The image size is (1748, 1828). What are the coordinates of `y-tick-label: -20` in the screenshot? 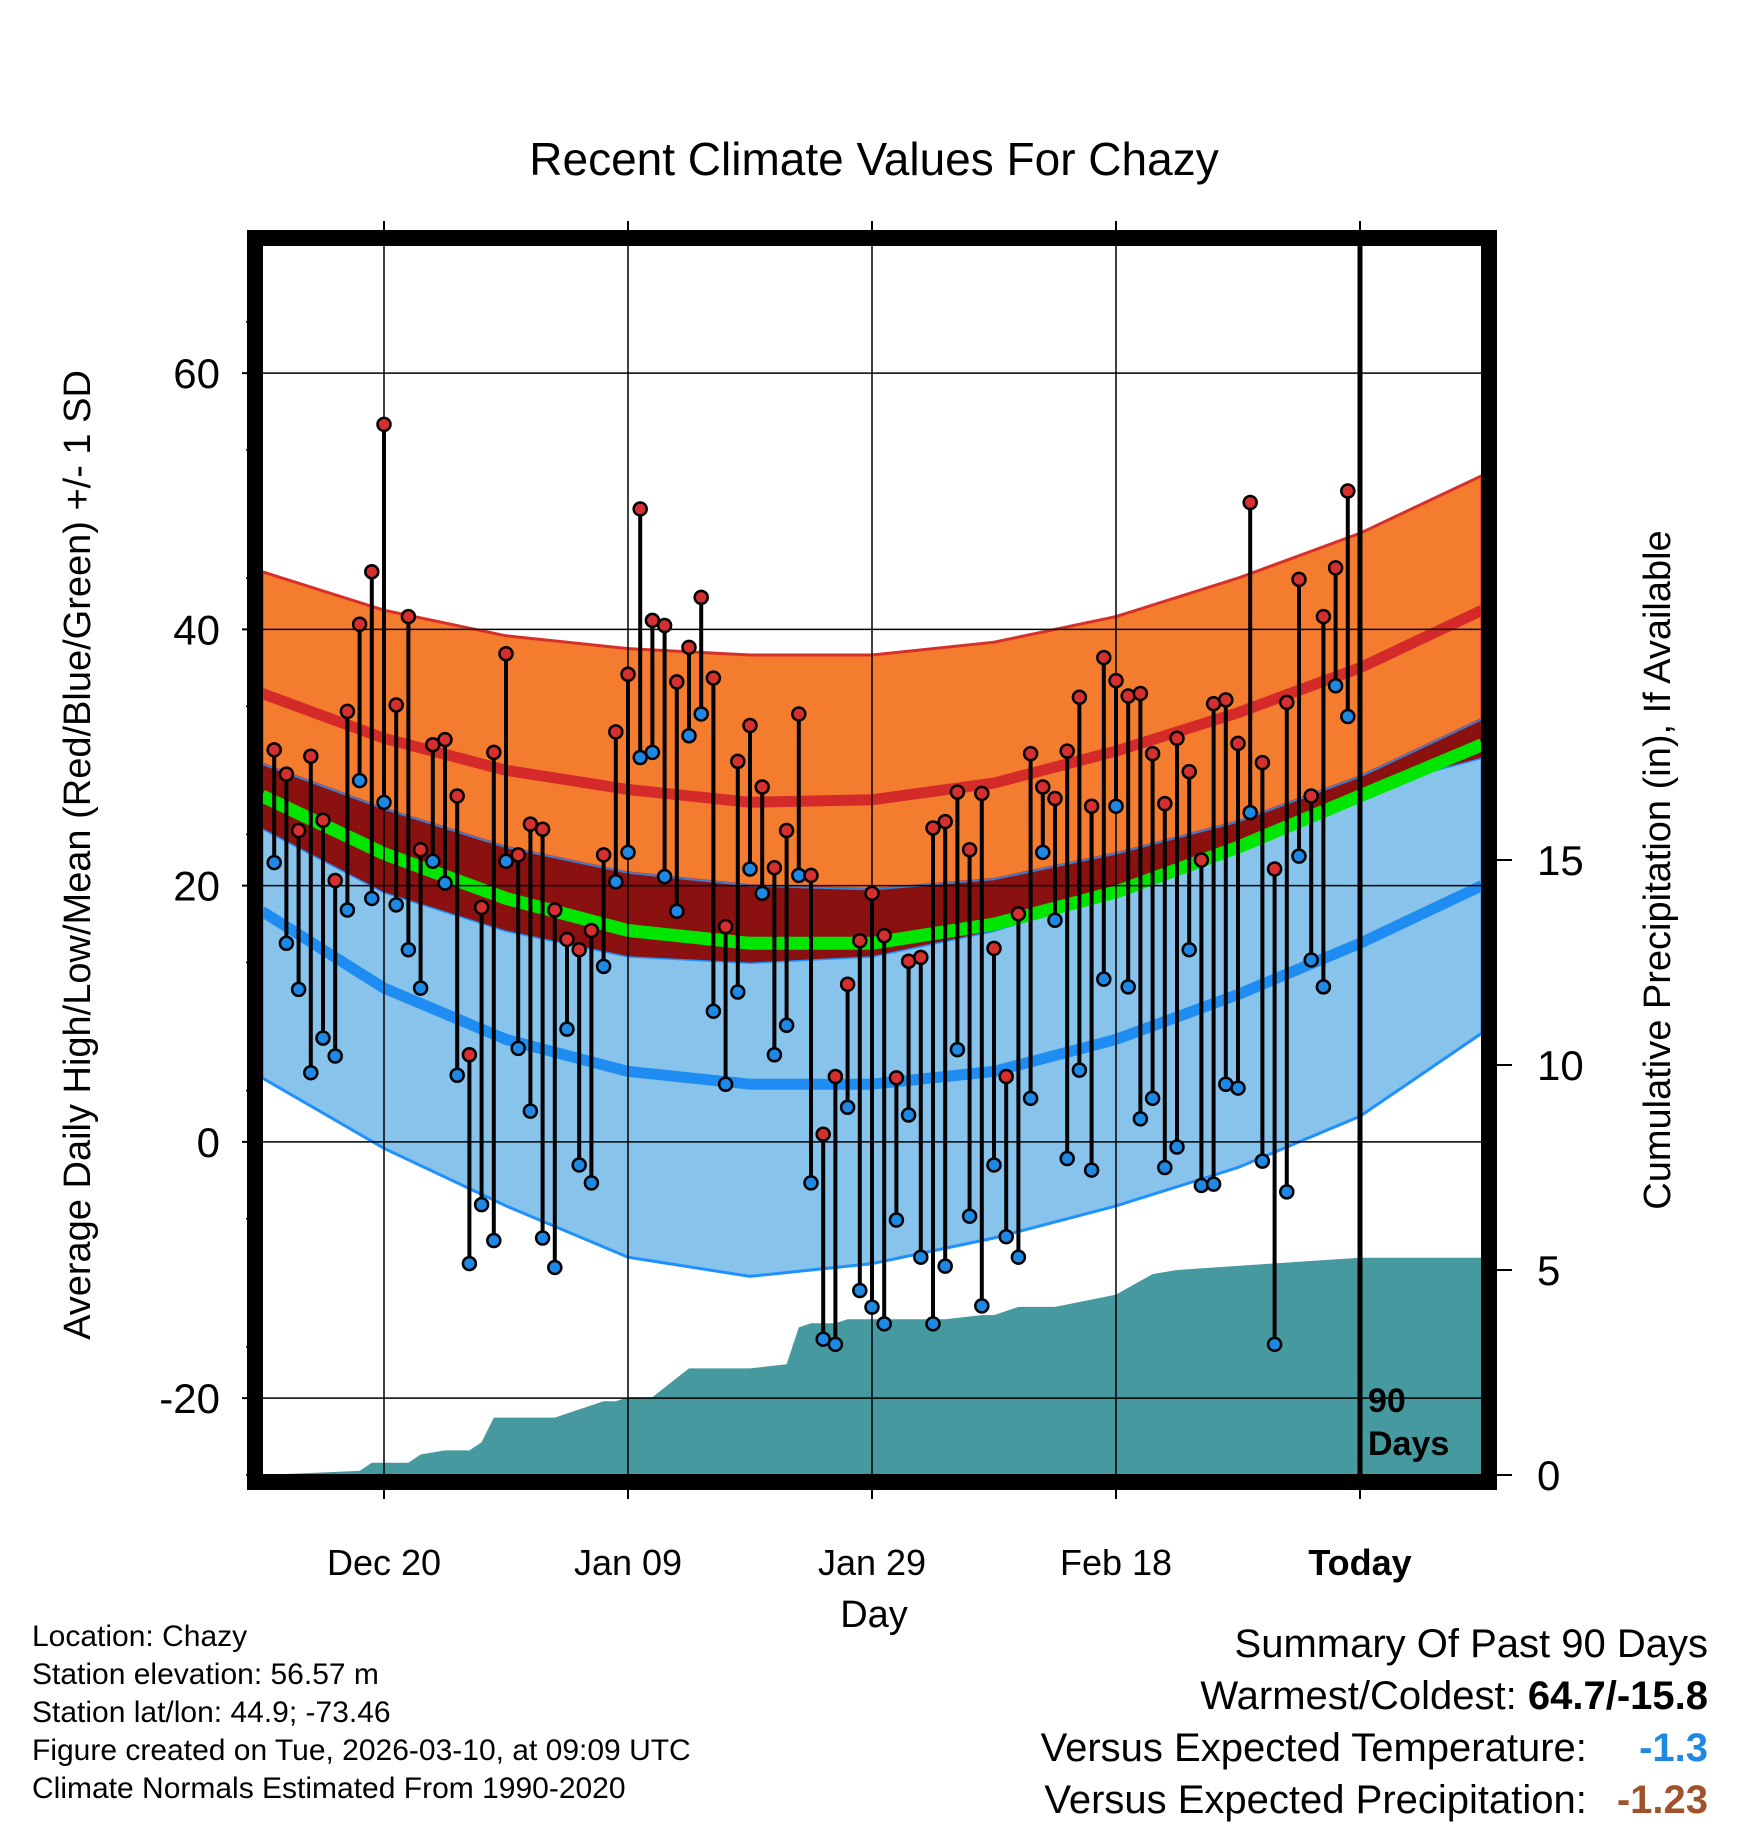 It's located at (189, 1398).